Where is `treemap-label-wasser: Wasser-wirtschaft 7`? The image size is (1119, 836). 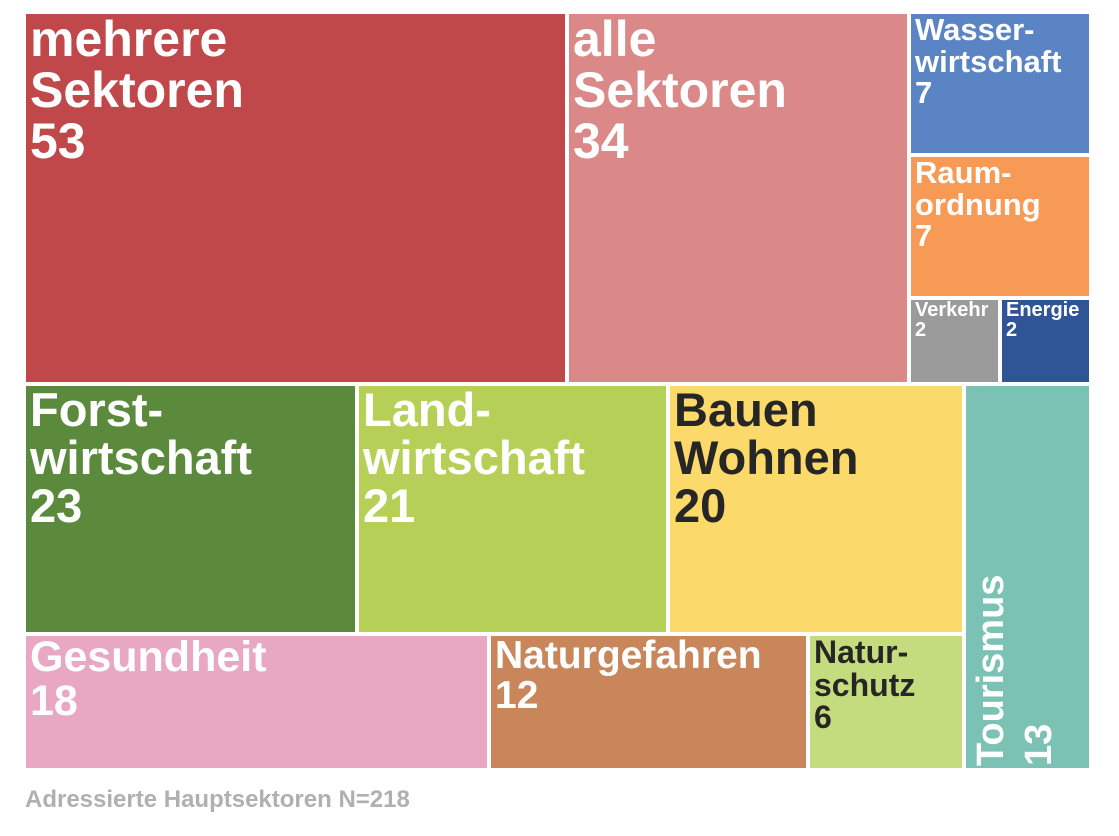 treemap-label-wasser: Wasser-wirtschaft 7 is located at coordinates (988, 61).